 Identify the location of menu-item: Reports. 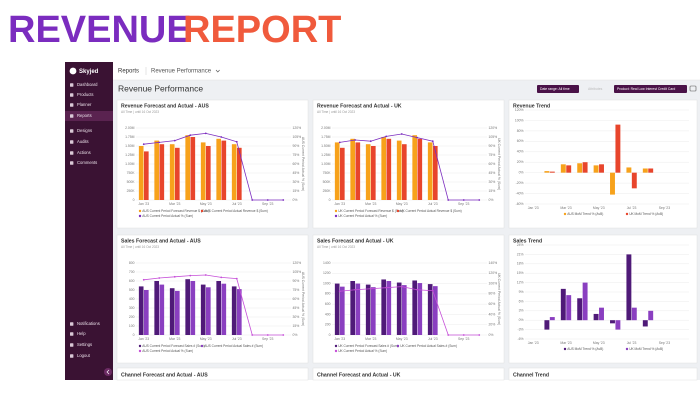
(84, 115).